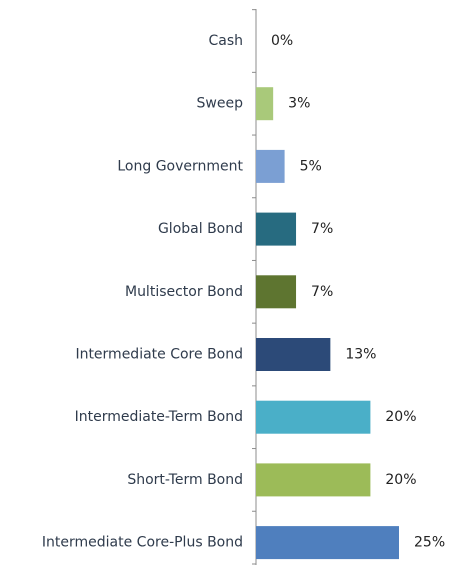  Describe the element at coordinates (282, 41) in the screenshot. I see `value-label: 0%` at that location.